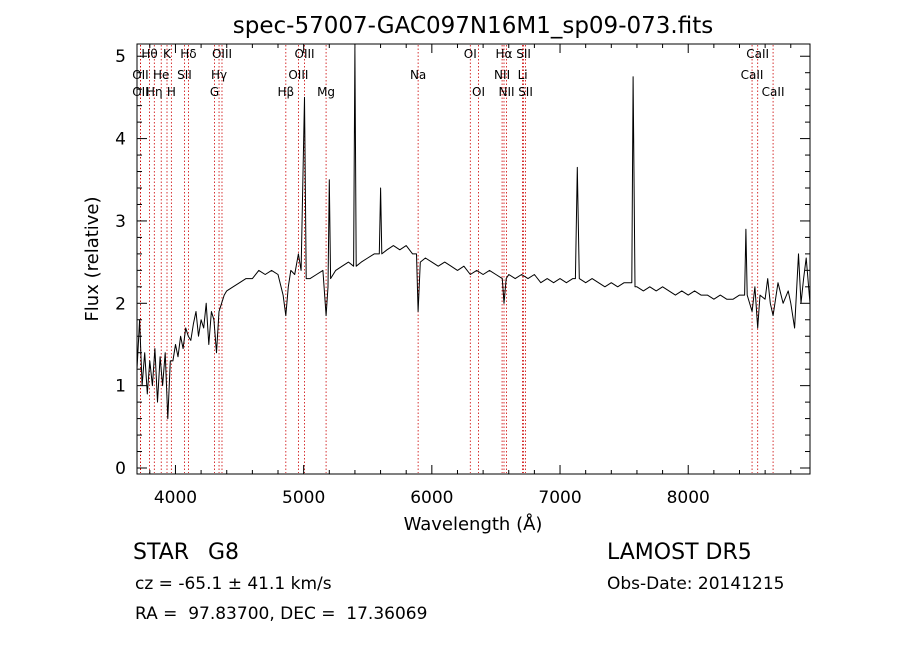  I want to click on x-tick-label: 7000, so click(559, 498).